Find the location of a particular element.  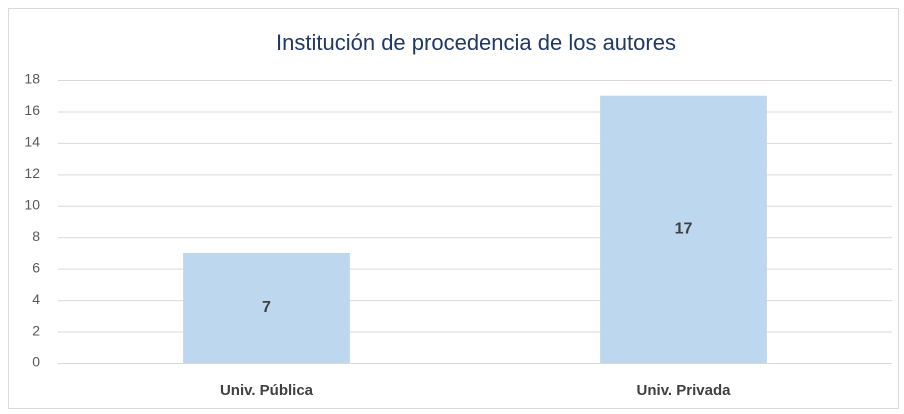

x-tick-label: Univ. Privada is located at coordinates (684, 390).